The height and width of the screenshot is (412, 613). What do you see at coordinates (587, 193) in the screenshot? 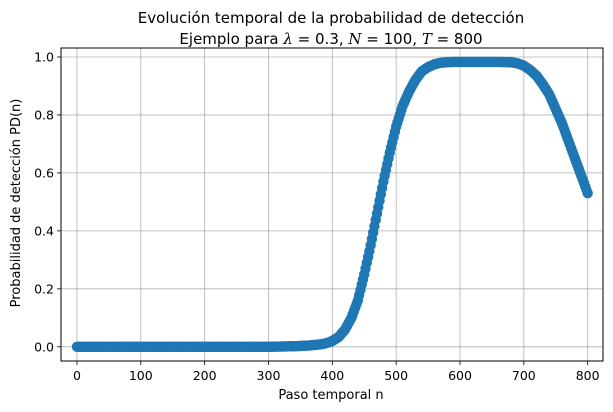
I see `data-point` at bounding box center [587, 193].